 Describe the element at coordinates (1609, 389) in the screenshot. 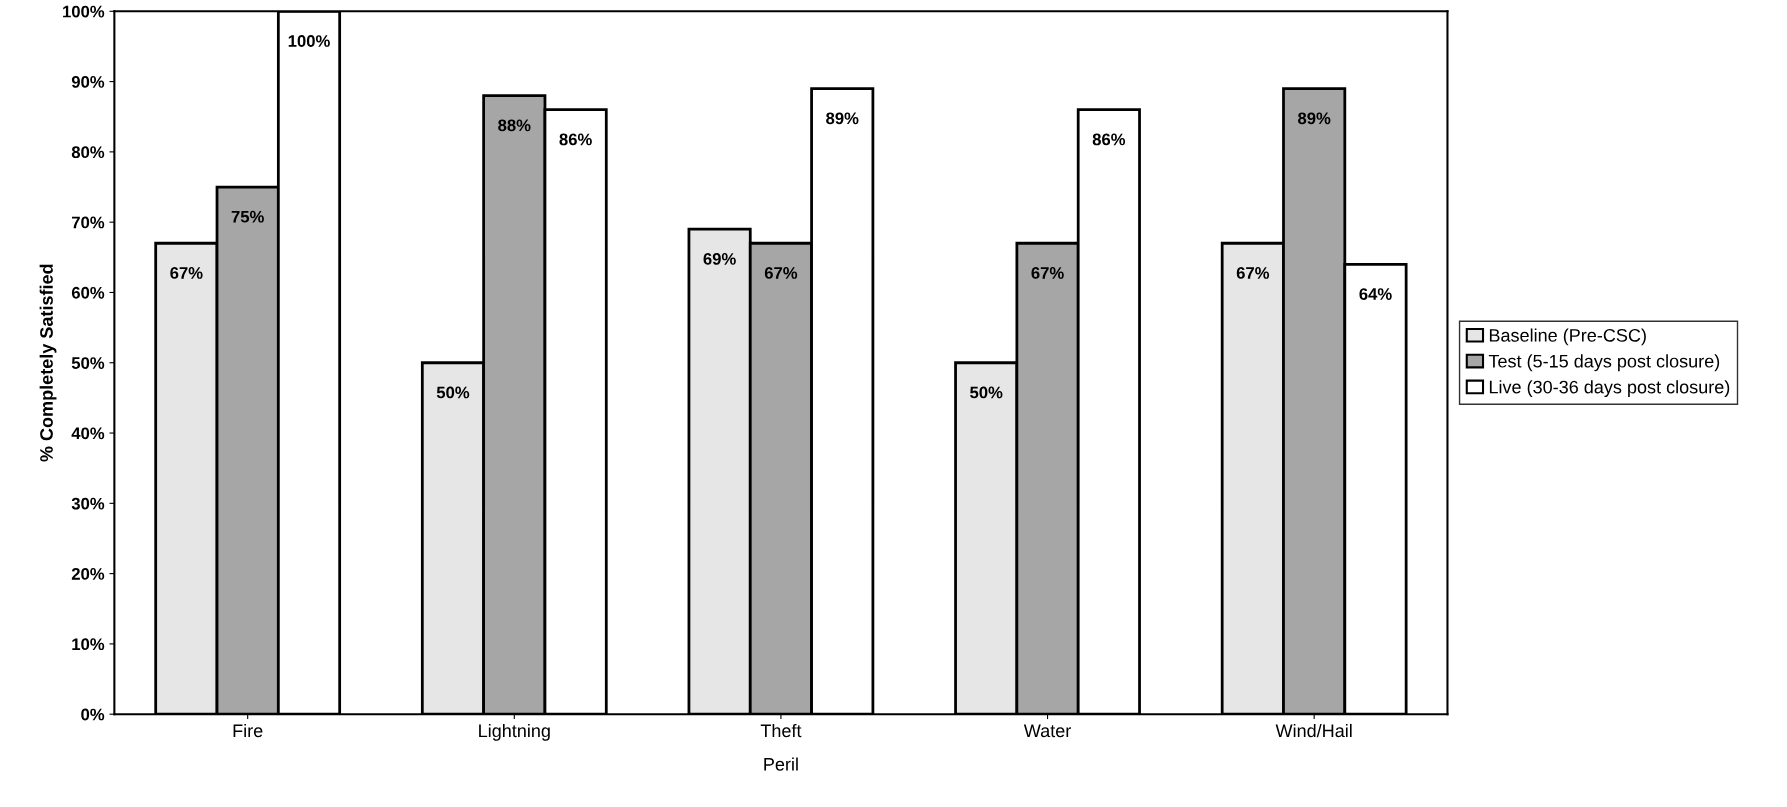

I see `legend-label: Live (30-36 days post closure)` at that location.